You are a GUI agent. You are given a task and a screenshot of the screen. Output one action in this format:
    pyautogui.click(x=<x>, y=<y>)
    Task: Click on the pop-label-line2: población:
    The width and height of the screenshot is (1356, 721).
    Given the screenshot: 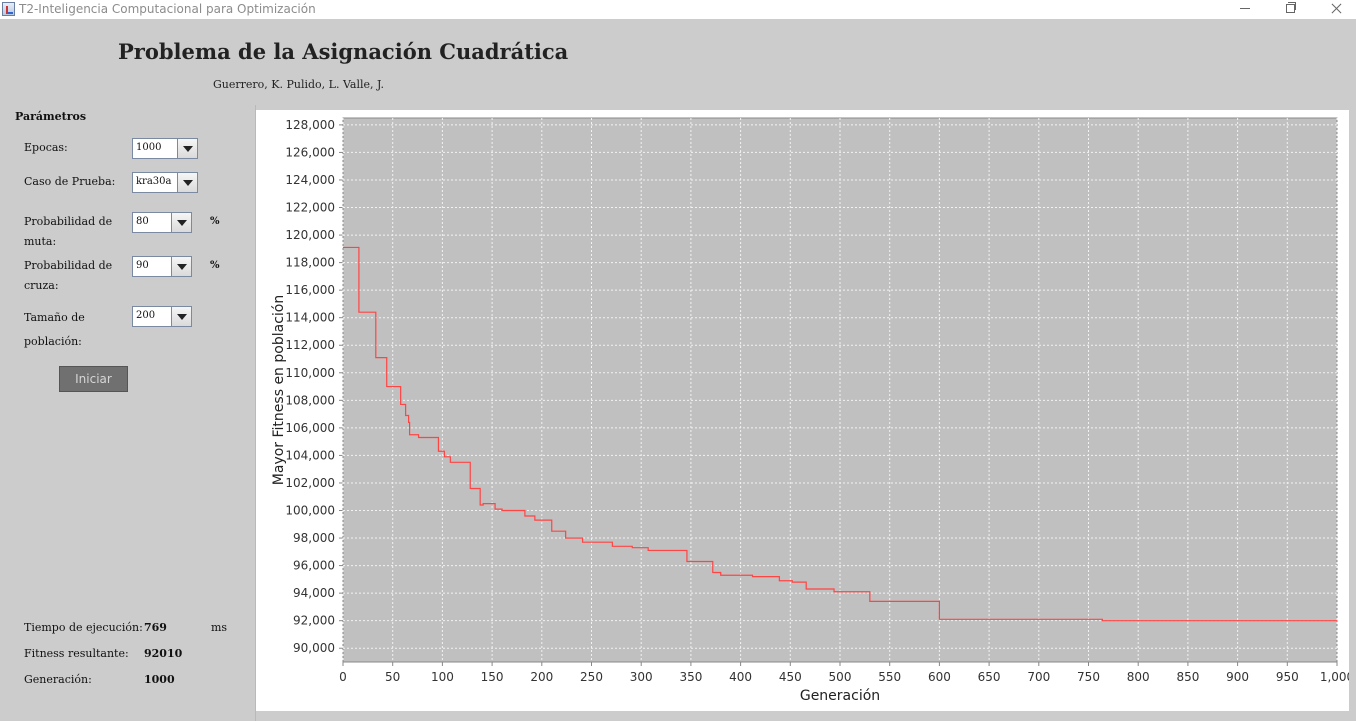 What is the action you would take?
    pyautogui.click(x=53, y=341)
    